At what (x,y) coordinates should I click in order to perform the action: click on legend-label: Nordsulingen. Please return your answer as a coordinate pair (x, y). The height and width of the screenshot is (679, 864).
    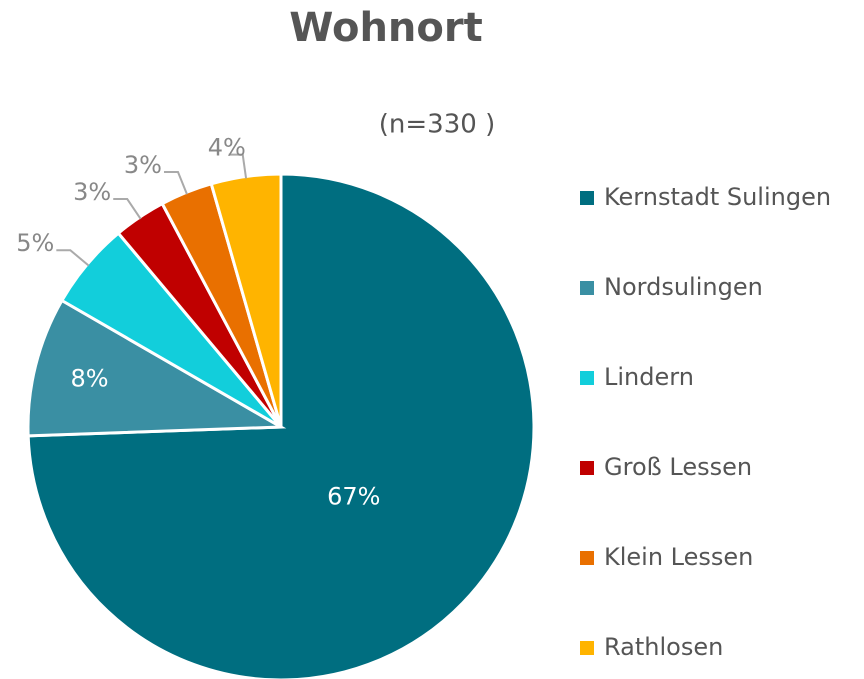
    Looking at the image, I should click on (683, 287).